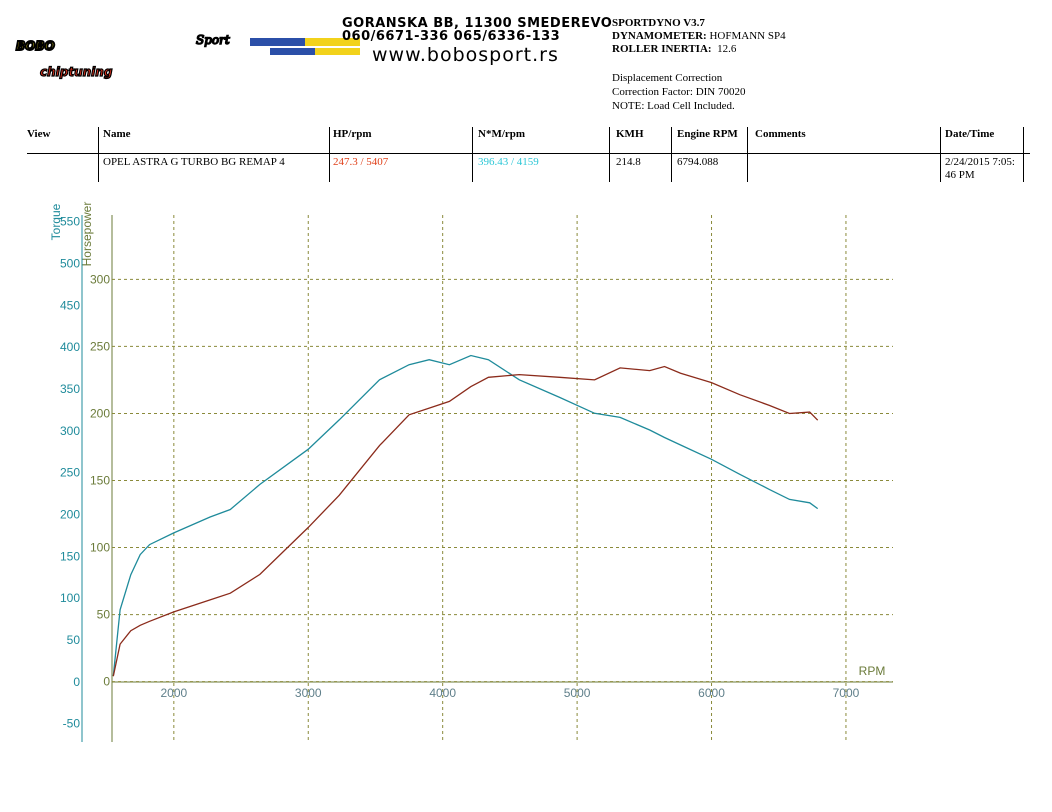  What do you see at coordinates (673, 106) in the screenshot?
I see `note: NOTE: Load Cell Included.` at bounding box center [673, 106].